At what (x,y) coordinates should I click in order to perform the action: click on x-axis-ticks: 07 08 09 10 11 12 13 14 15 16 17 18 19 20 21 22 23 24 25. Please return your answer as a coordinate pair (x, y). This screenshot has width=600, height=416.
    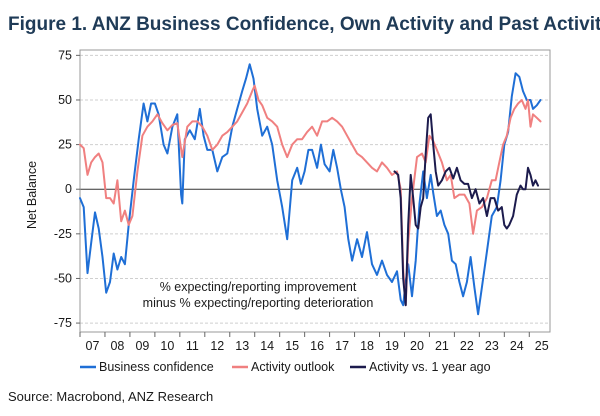
    Looking at the image, I should click on (314, 342).